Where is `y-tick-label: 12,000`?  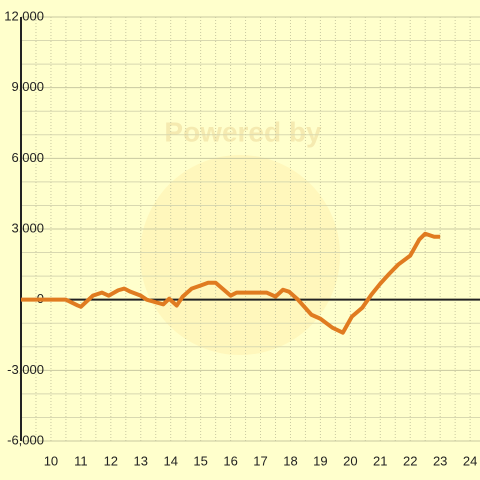
y-tick-label: 12,000 is located at coordinates (24, 15).